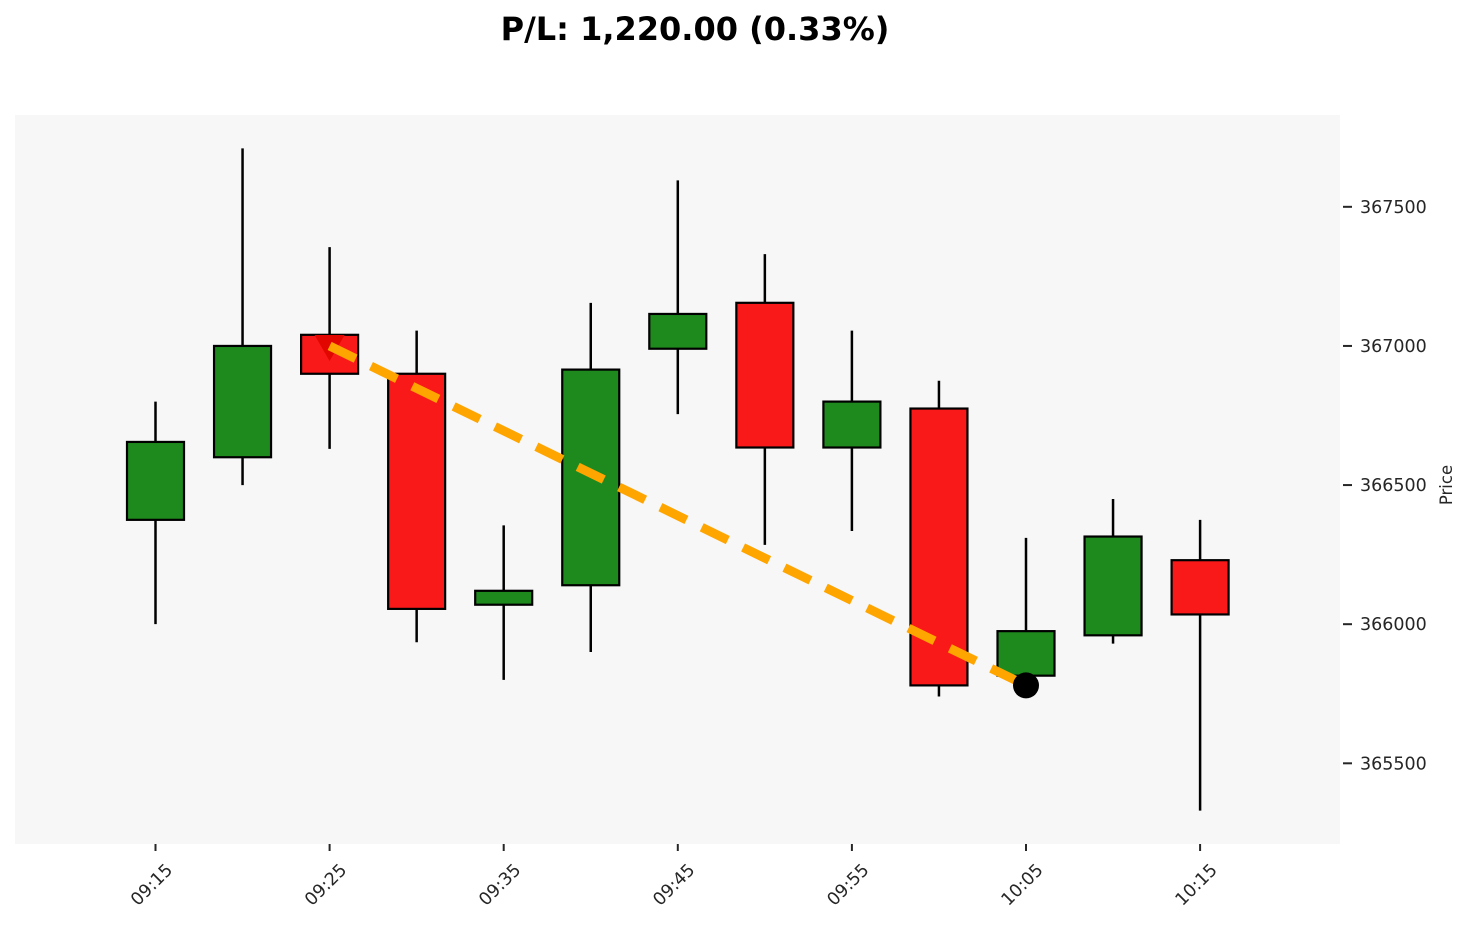 This screenshot has width=1477, height=929. What do you see at coordinates (675, 885) in the screenshot?
I see `x-axis-tick-label: 09:45` at bounding box center [675, 885].